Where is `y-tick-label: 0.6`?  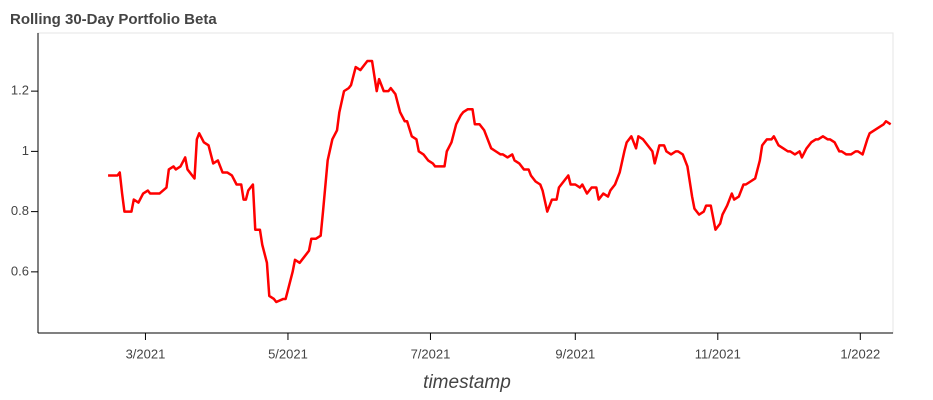
y-tick-label: 0.6 is located at coordinates (20, 270).